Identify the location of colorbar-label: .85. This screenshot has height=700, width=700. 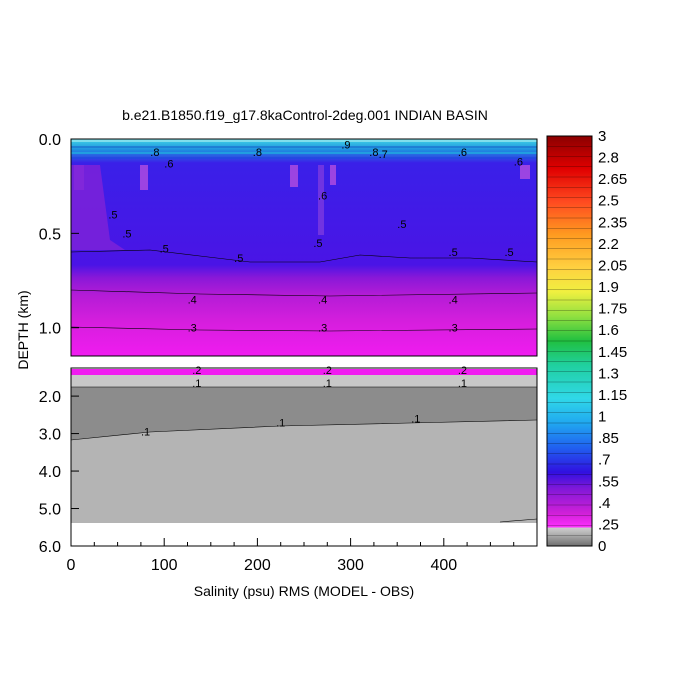
(608, 438).